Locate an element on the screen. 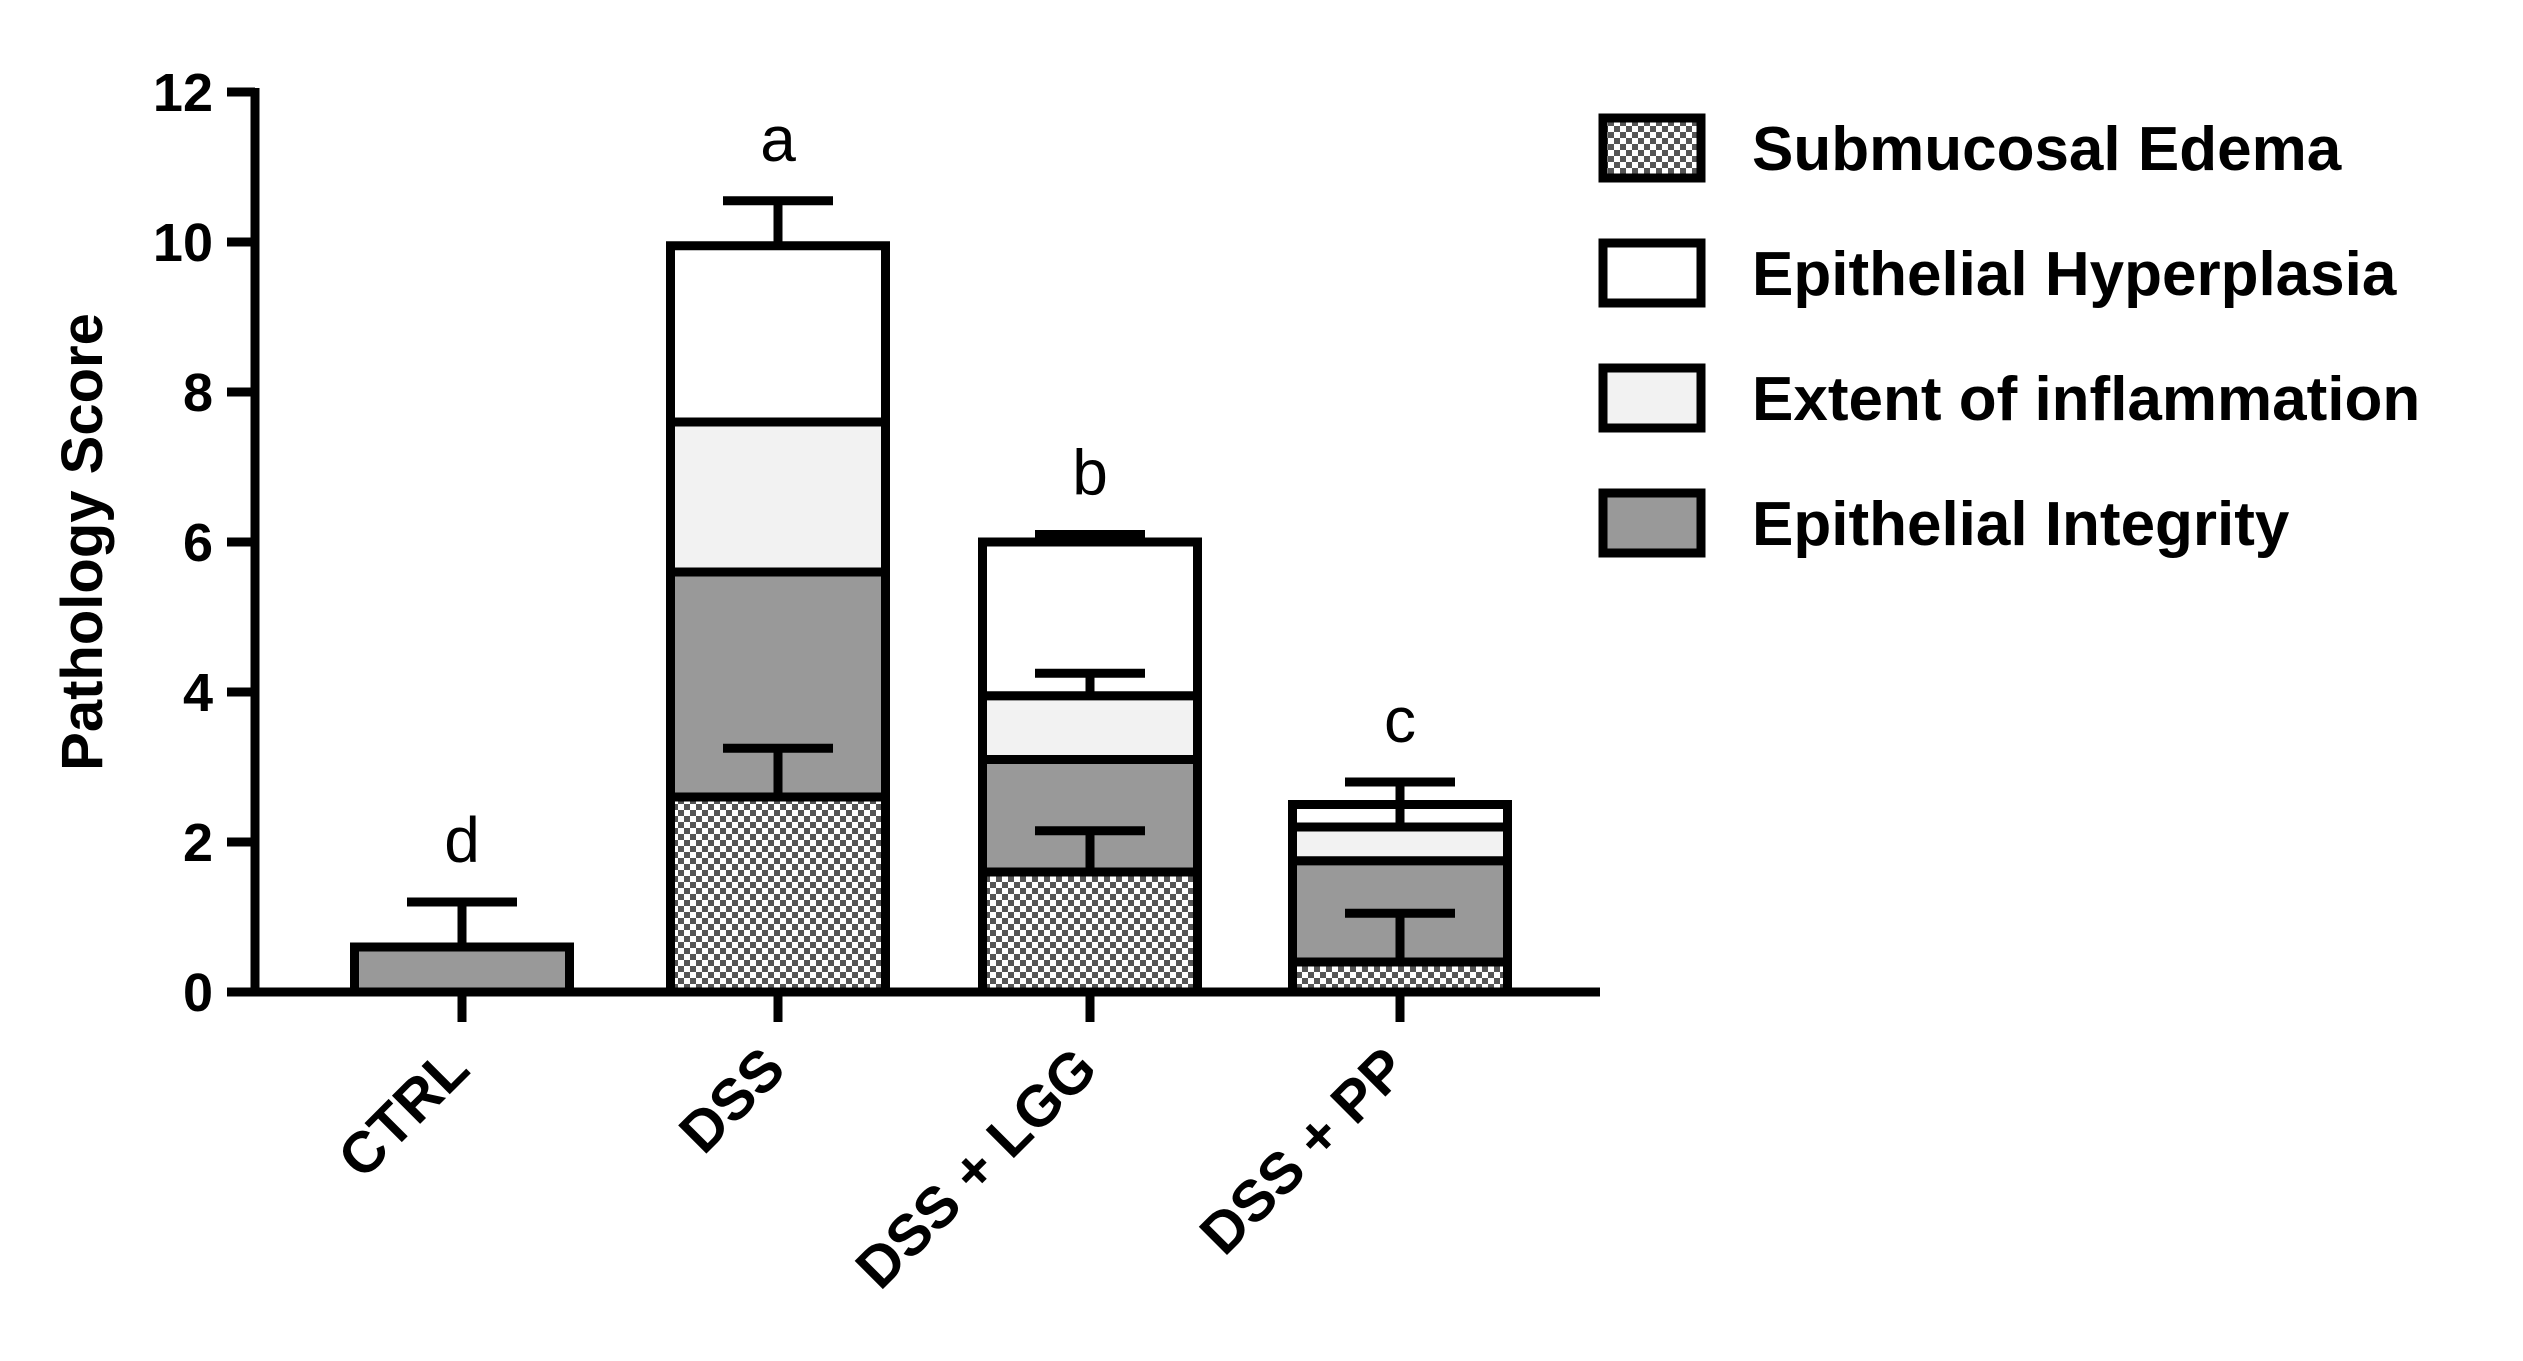 This screenshot has width=2523, height=1361. legend-swatch-submucosal-edema is located at coordinates (1652, 148).